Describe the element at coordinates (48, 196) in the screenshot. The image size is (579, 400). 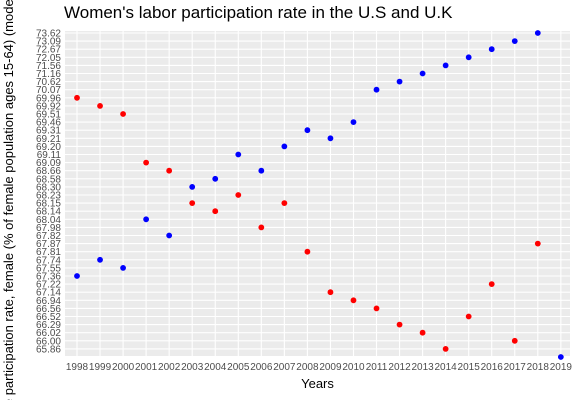
I see `y-tick-label: 68.23` at that location.